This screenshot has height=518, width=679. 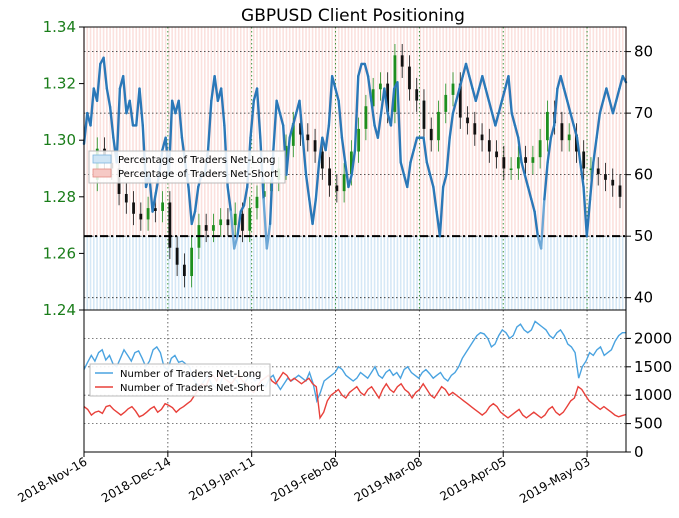 I want to click on legend-swatch-net-long, so click(x=102, y=159).